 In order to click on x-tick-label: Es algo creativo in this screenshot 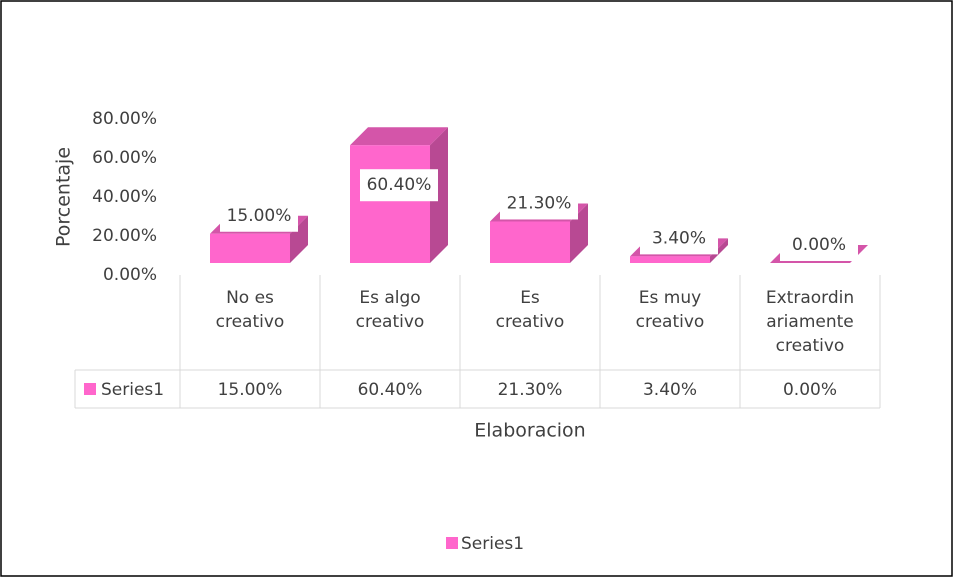, I will do `click(390, 310)`.